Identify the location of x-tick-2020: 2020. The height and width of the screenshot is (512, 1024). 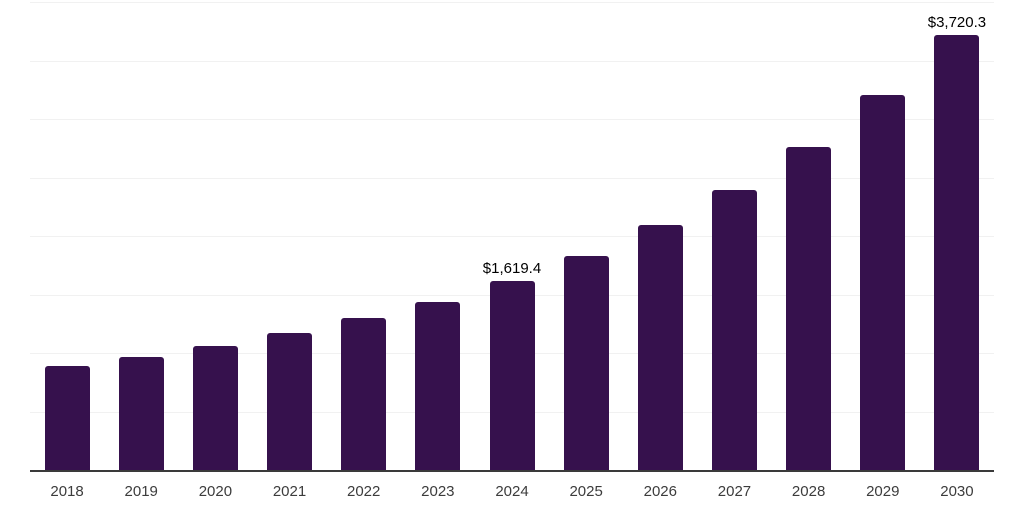
(215, 491).